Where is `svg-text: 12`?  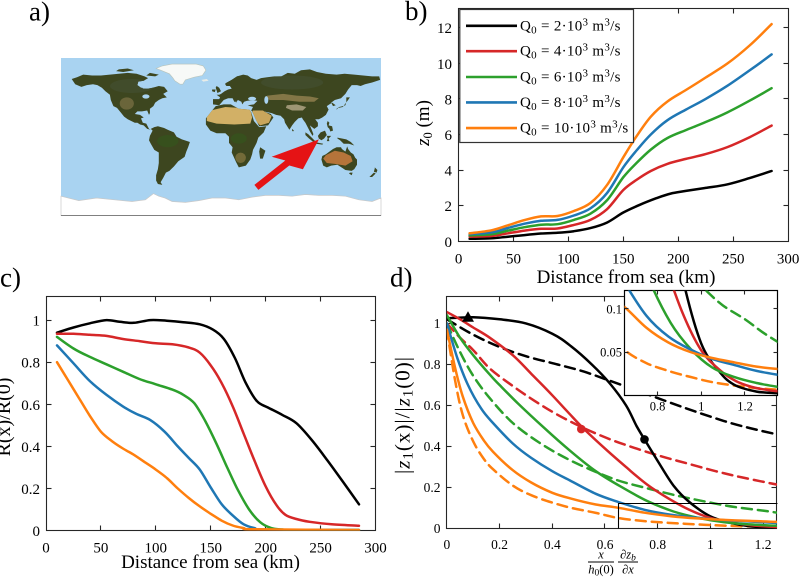
svg-text: 12 is located at coordinates (444, 29).